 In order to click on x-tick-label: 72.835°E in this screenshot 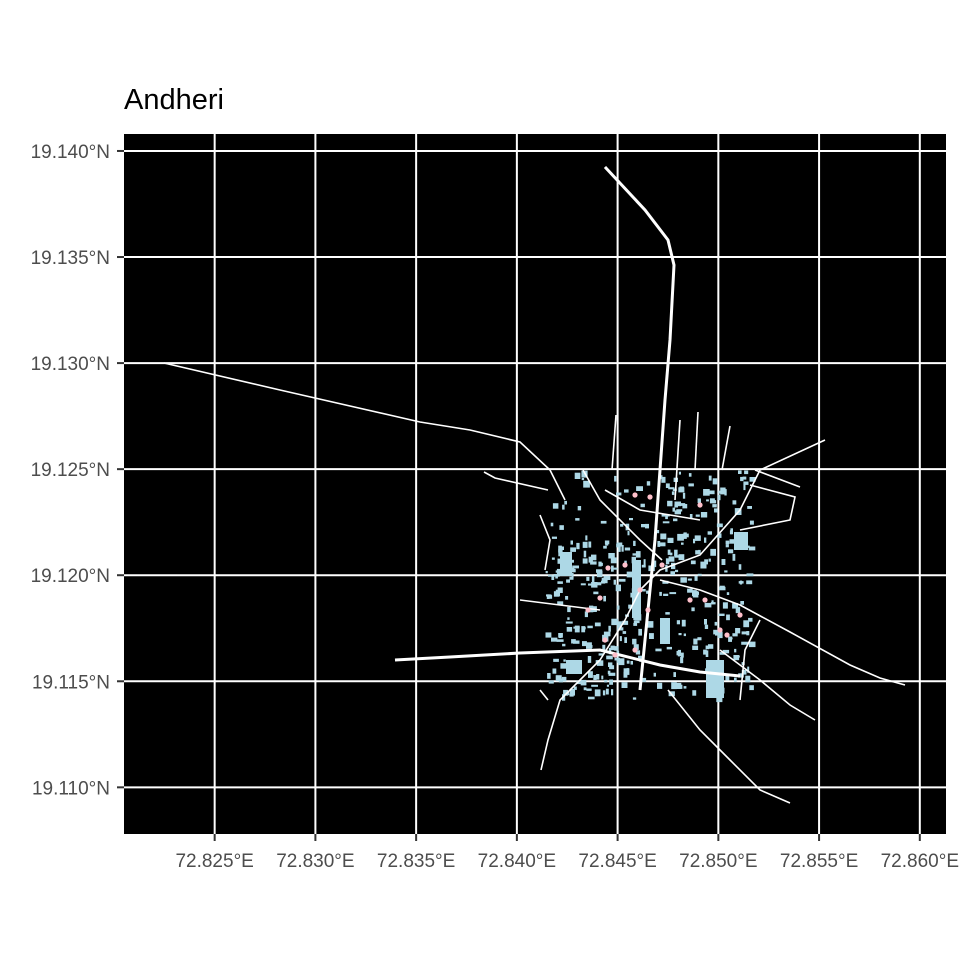, I will do `click(416, 861)`.